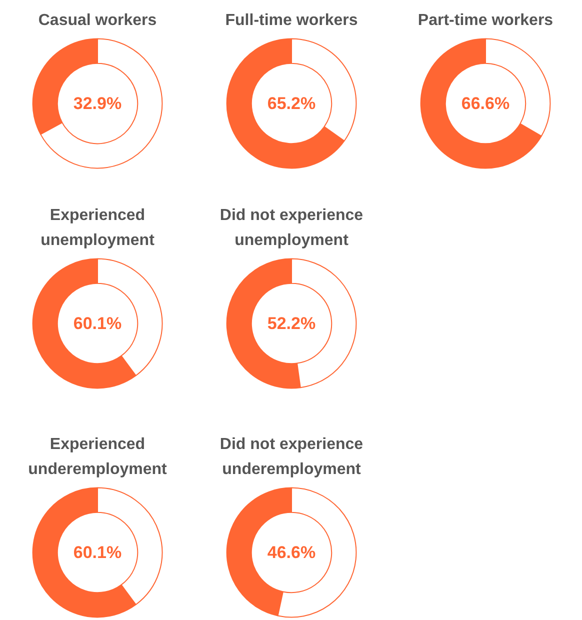 This screenshot has width=582, height=620. I want to click on text: 65.2%, so click(291, 103).